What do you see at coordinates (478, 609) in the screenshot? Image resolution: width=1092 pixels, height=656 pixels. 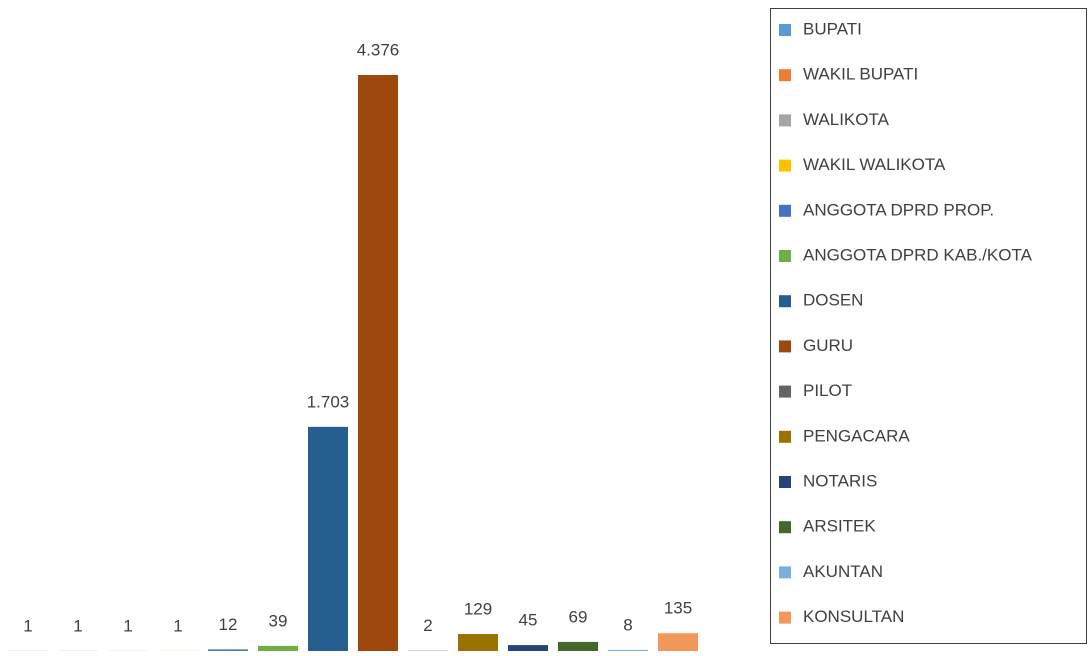 I see `data-label: 129` at bounding box center [478, 609].